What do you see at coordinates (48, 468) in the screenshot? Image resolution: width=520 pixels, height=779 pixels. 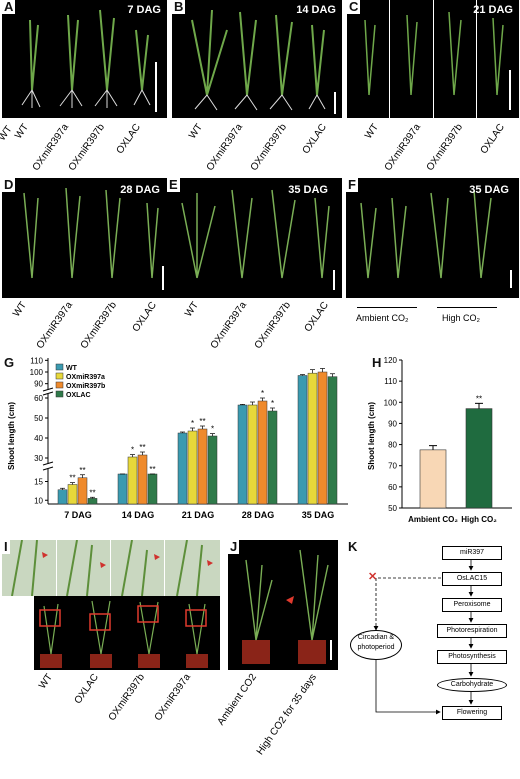 I see `axis-break-mark` at bounding box center [48, 468].